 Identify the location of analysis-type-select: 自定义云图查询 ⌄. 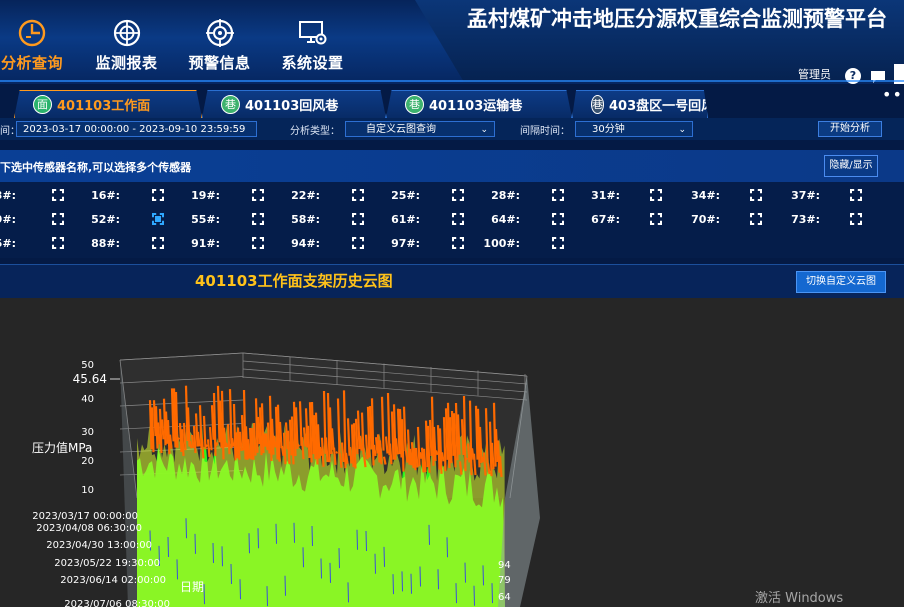
(420, 129).